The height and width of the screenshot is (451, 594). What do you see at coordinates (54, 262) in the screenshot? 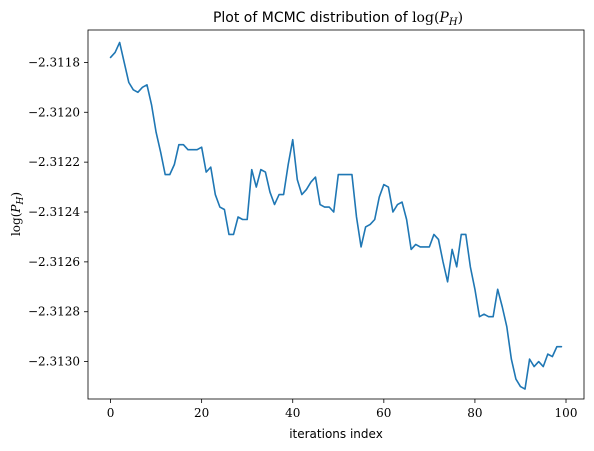
I see `y-tick-label: −2.3126` at bounding box center [54, 262].